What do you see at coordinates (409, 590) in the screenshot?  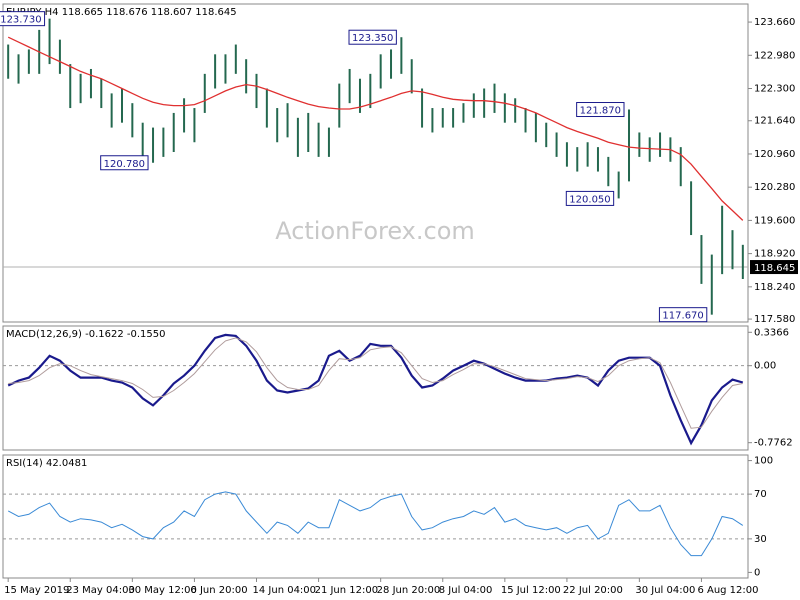 I see `x-tick-label: 28 Jun 20:00` at bounding box center [409, 590].